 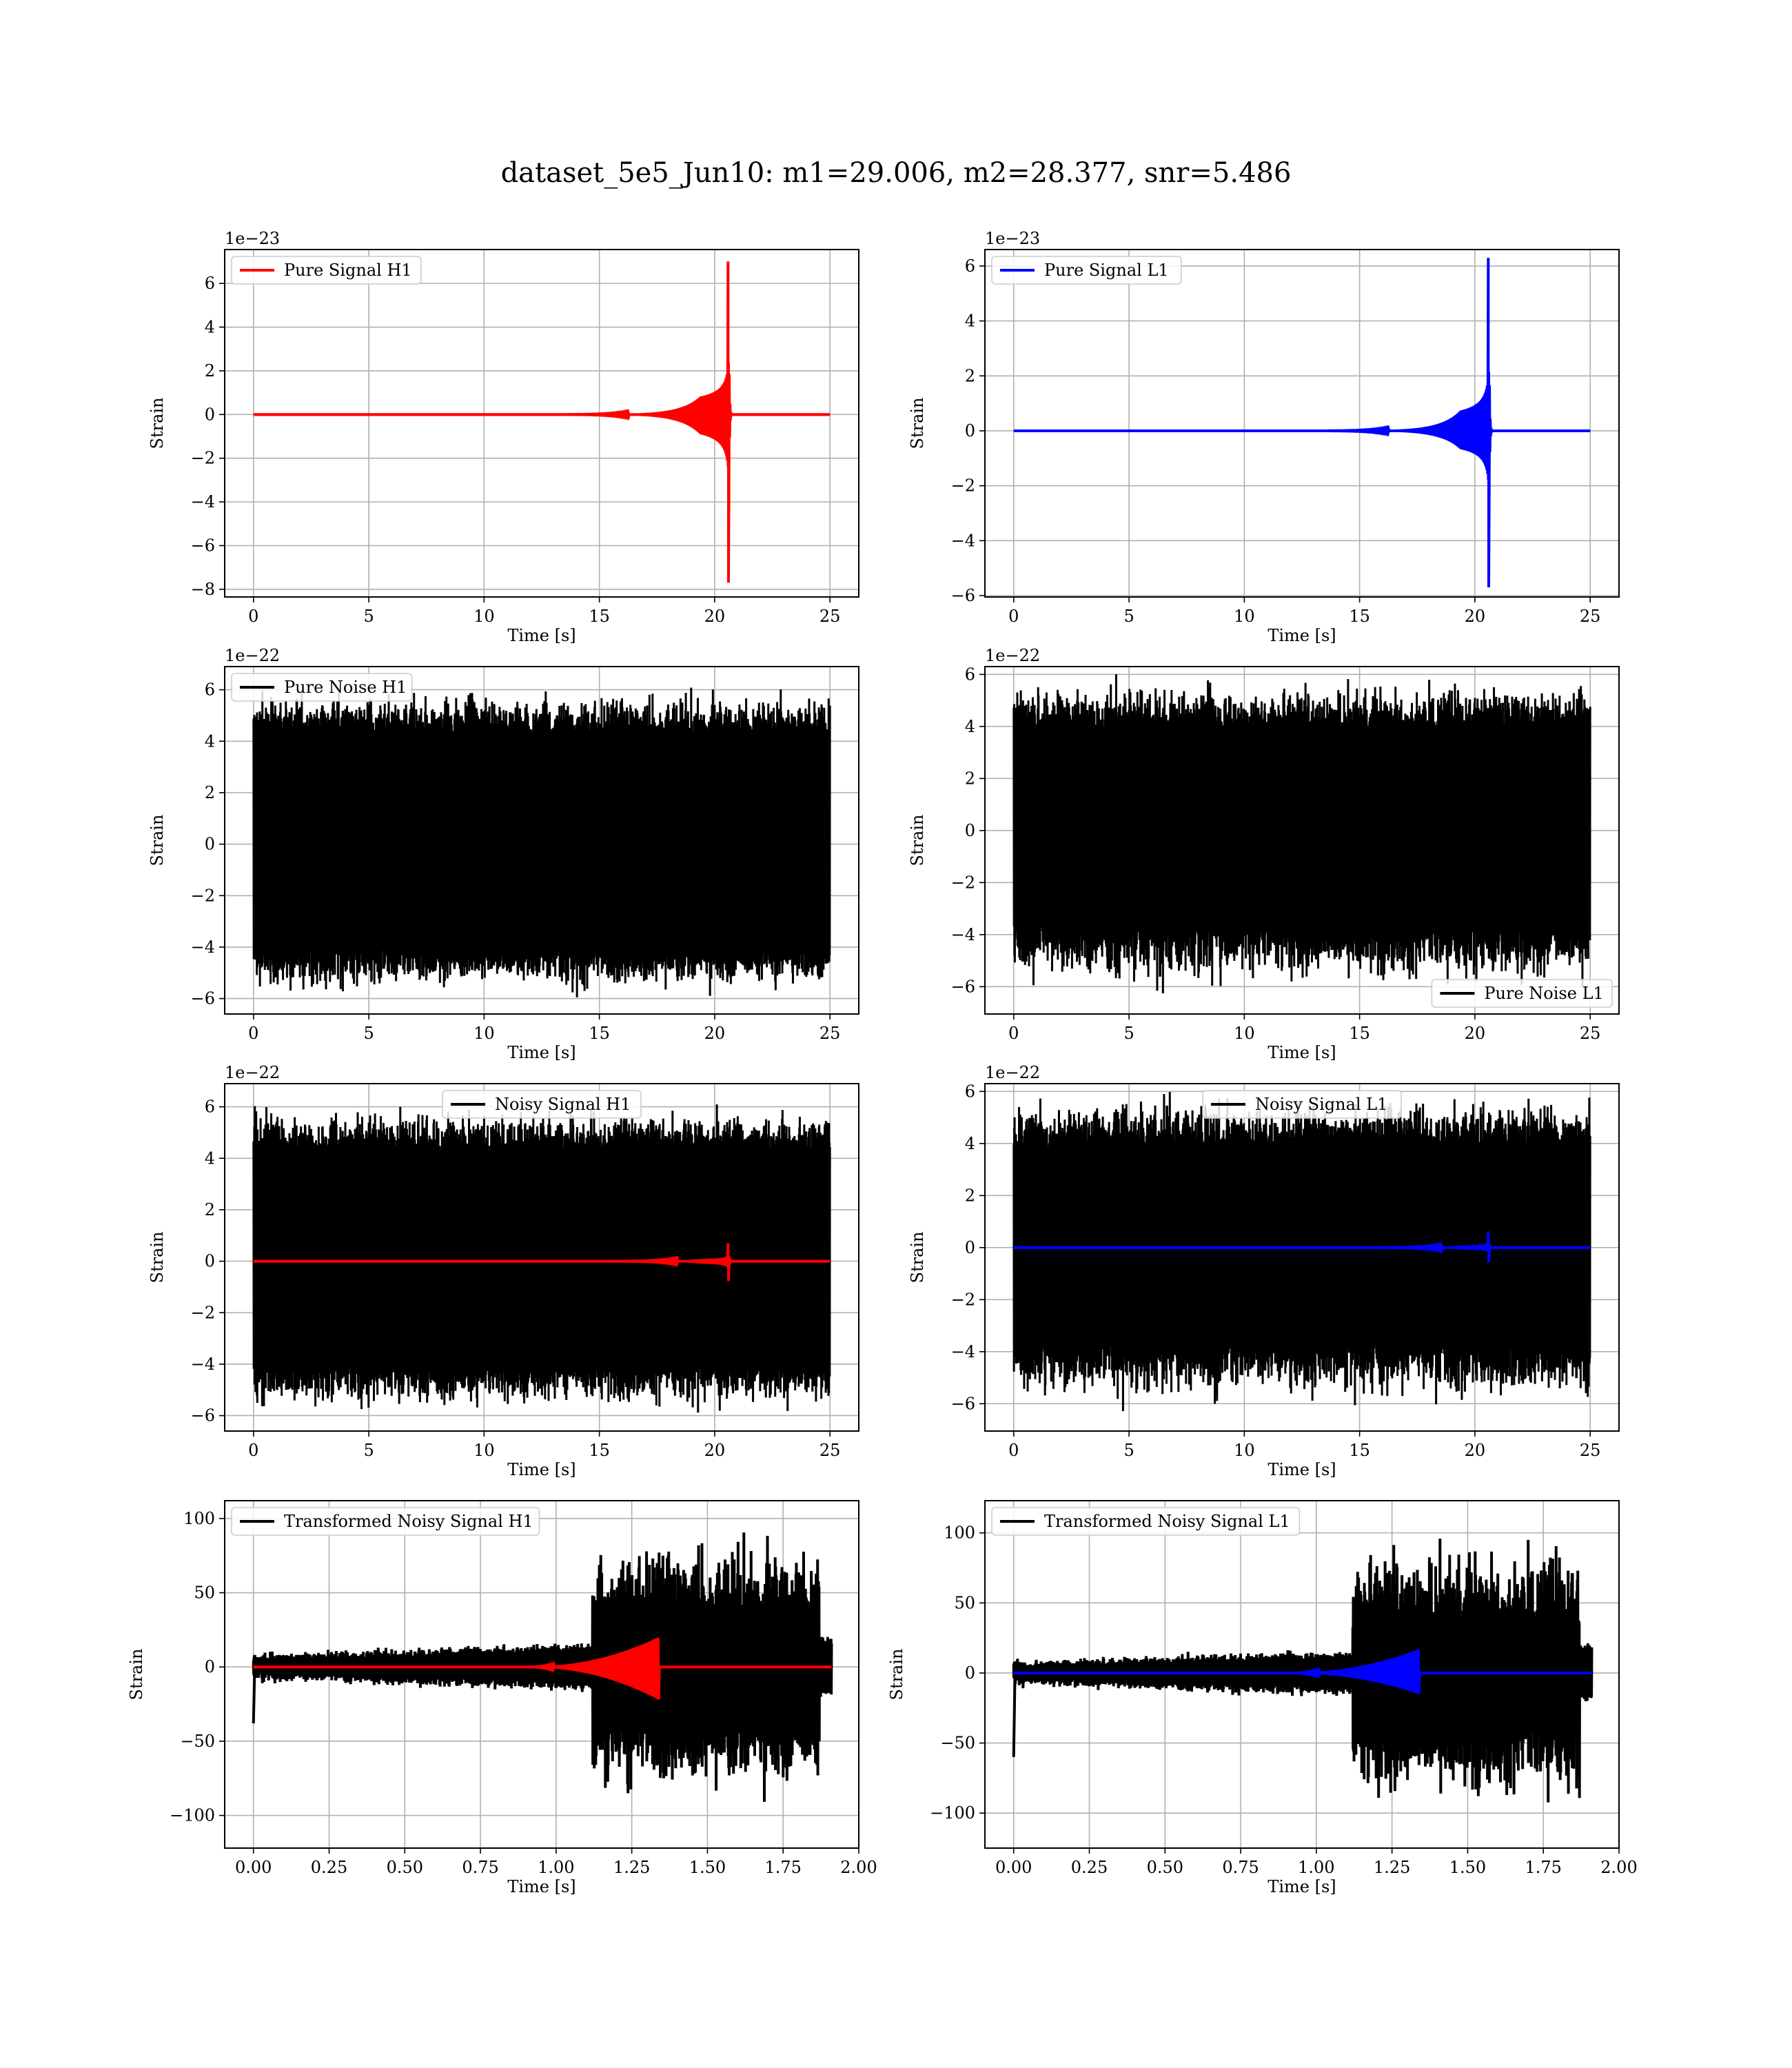 I want to click on y-tick-label: 100, so click(x=199, y=1518).